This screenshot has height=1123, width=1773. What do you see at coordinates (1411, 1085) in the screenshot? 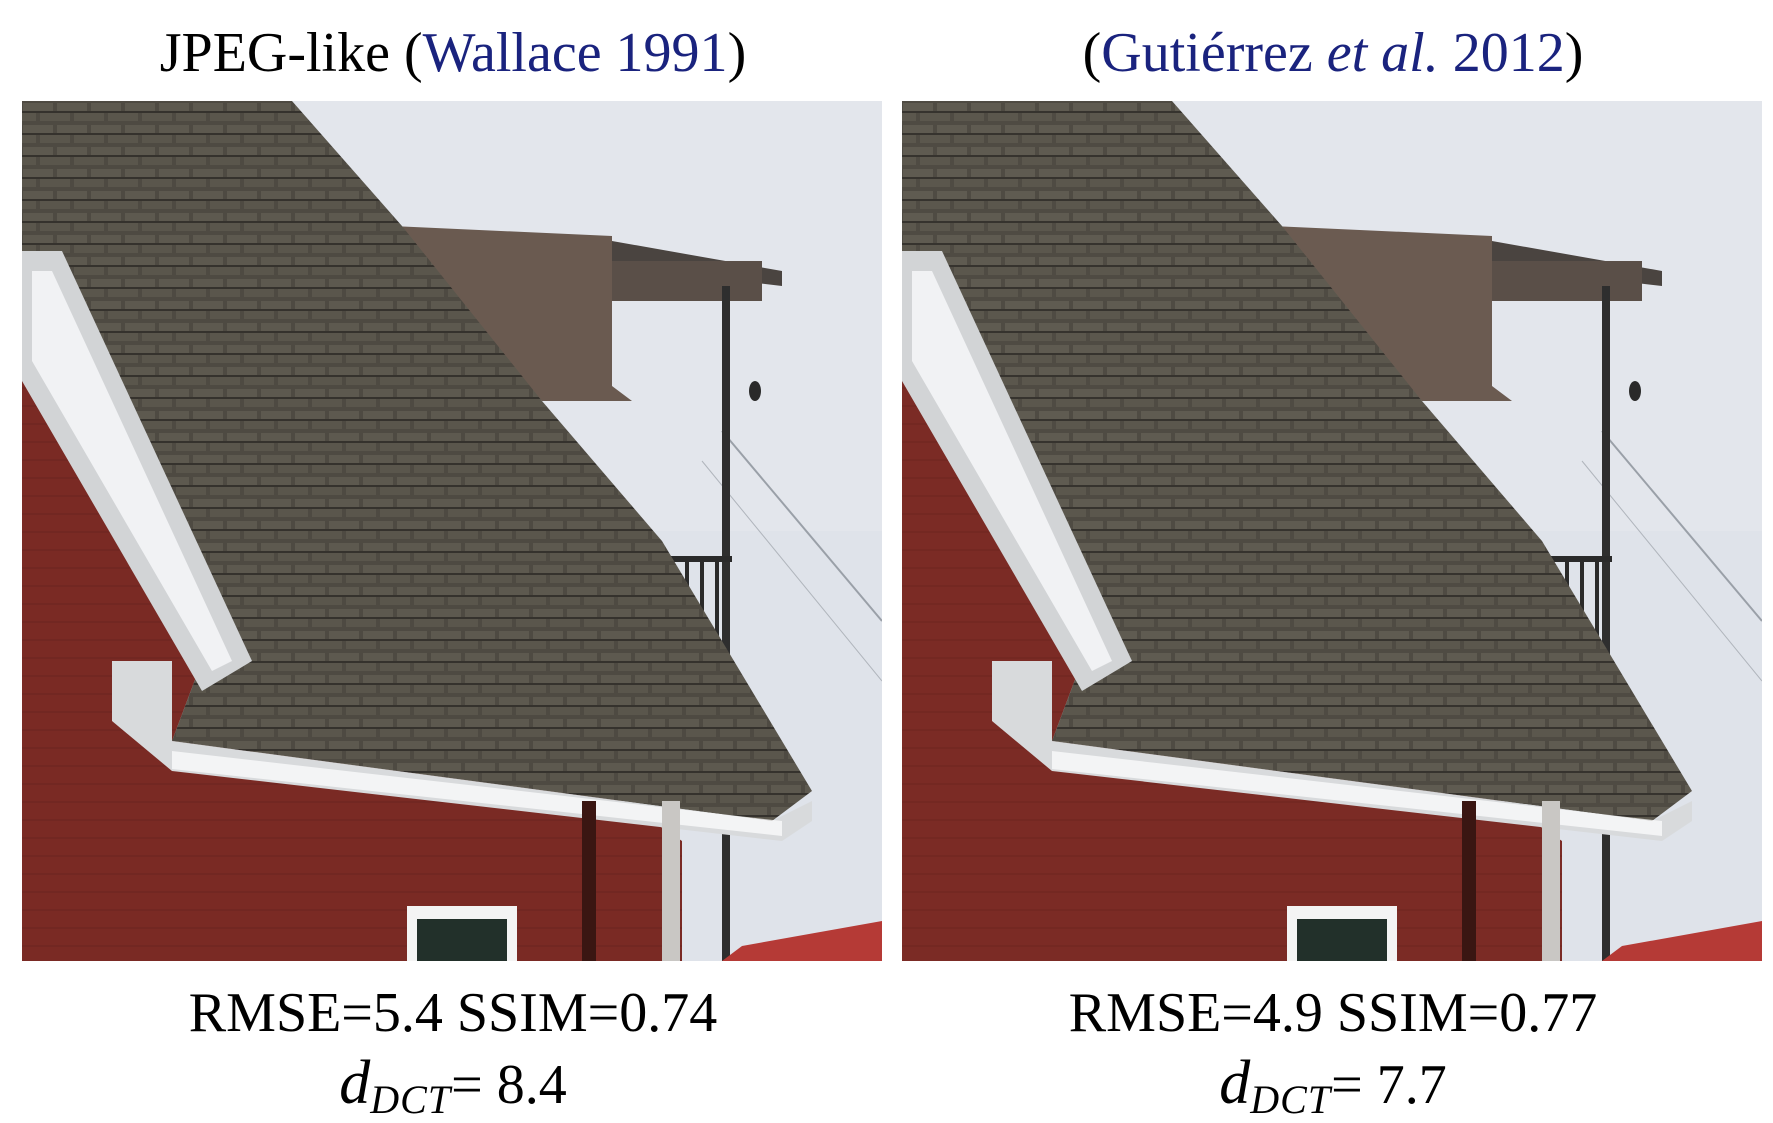
I see `ddct-value: 7.7` at bounding box center [1411, 1085].